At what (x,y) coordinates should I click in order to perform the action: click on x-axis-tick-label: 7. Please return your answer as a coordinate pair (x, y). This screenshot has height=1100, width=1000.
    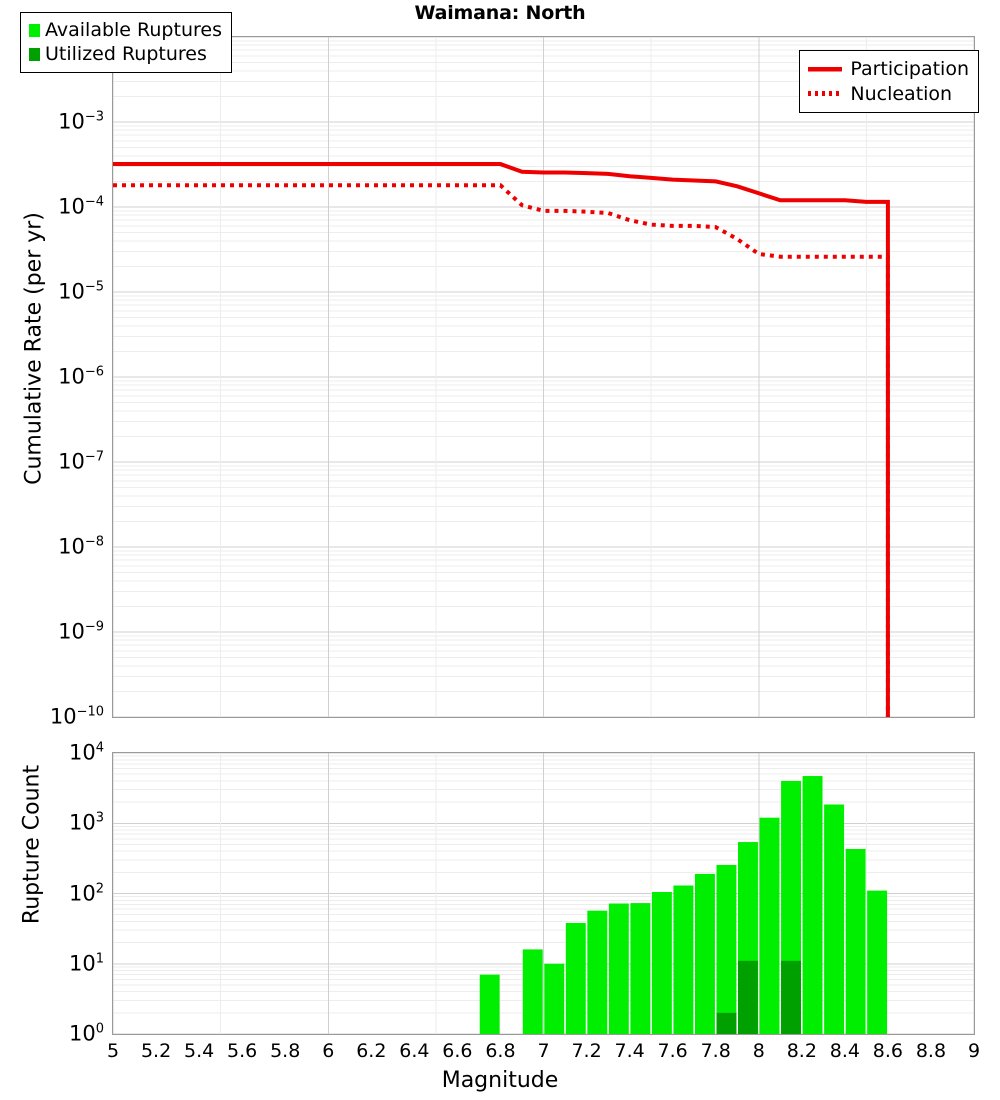
    Looking at the image, I should click on (543, 1051).